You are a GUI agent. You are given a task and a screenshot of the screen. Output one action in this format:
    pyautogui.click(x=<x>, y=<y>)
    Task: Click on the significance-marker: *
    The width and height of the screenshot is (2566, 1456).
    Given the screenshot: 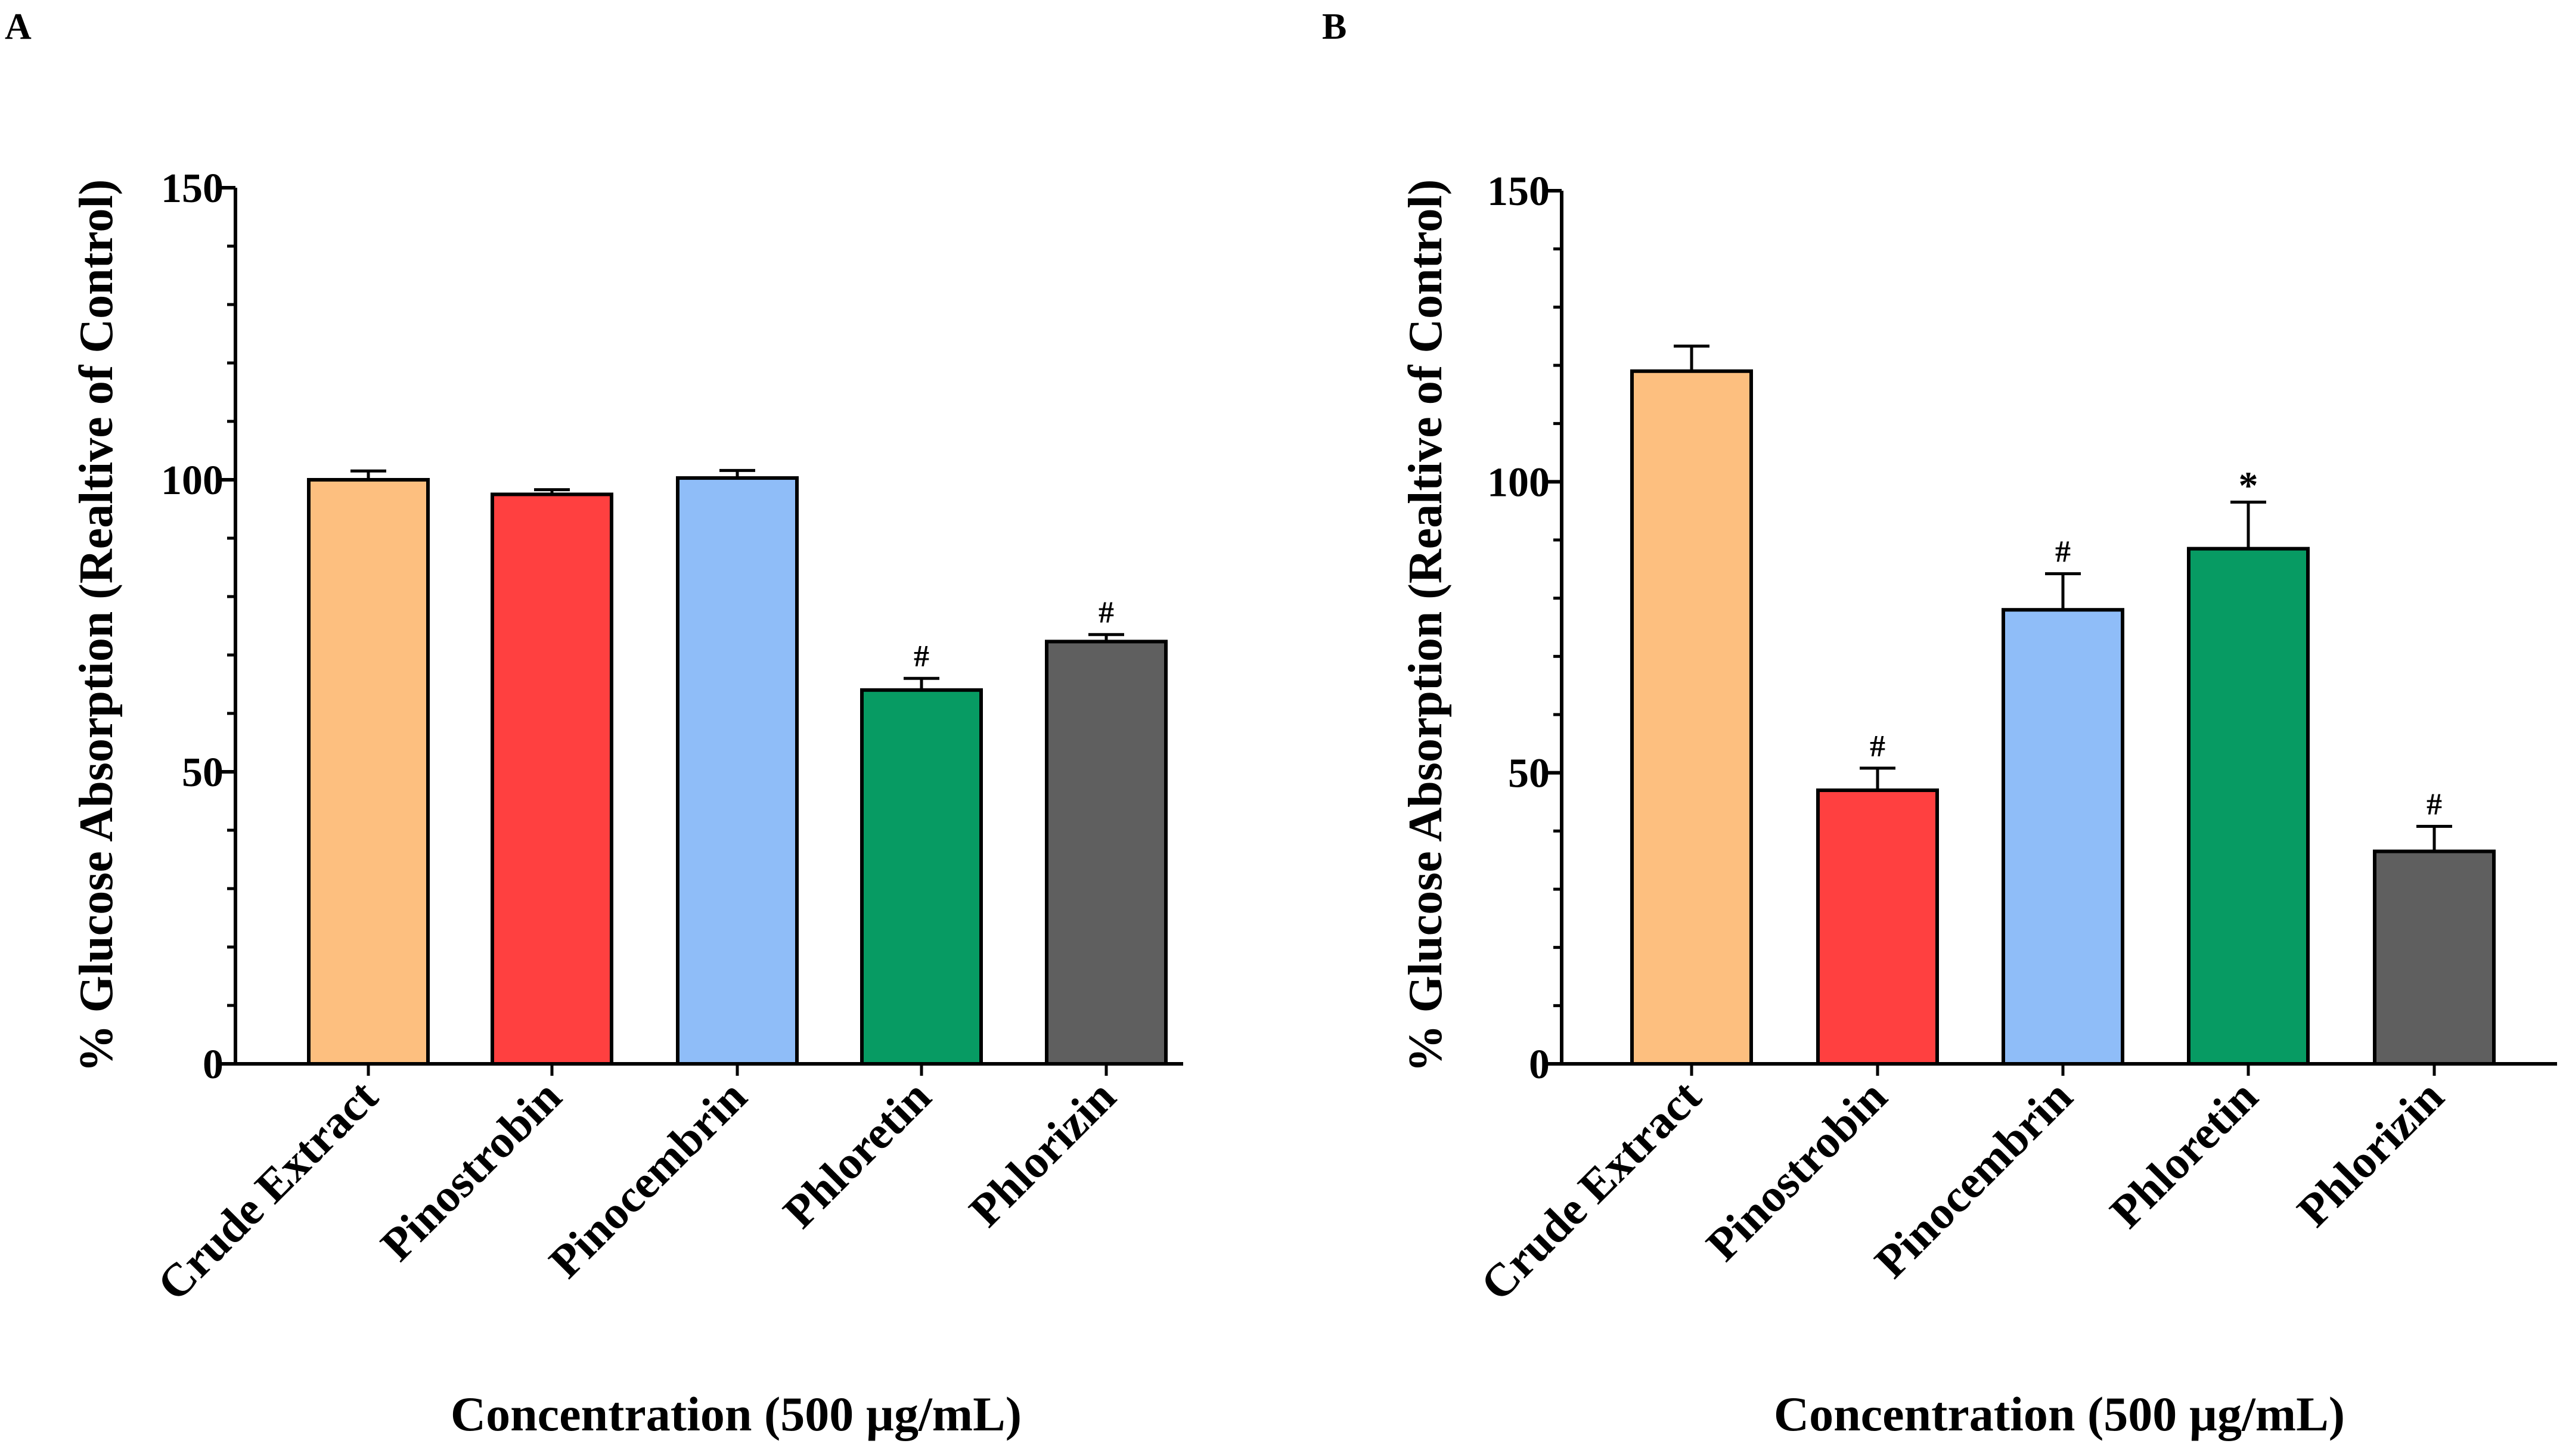 What is the action you would take?
    pyautogui.click(x=2248, y=486)
    